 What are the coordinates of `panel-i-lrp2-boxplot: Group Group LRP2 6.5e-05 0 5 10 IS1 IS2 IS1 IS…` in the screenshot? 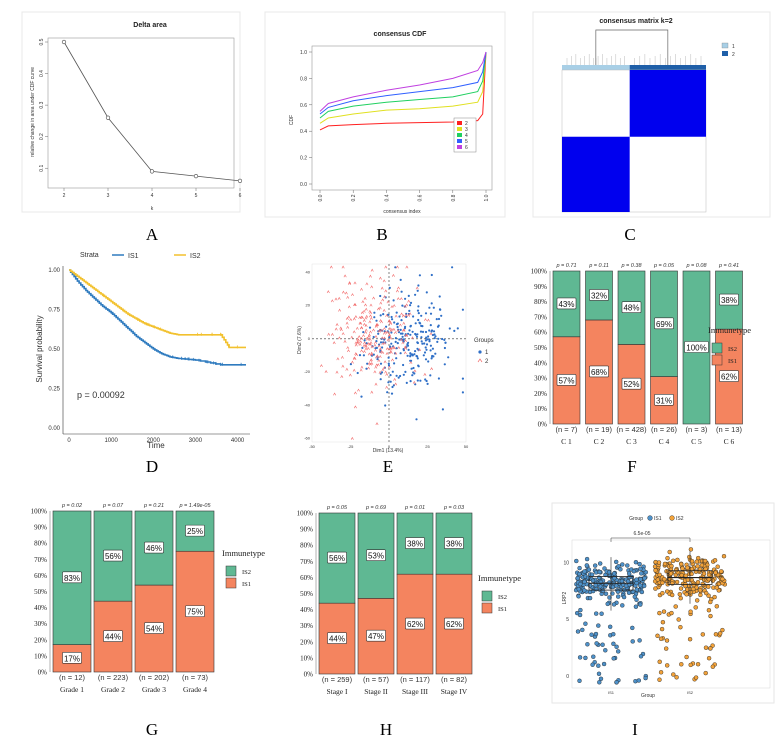 It's located at (663, 603).